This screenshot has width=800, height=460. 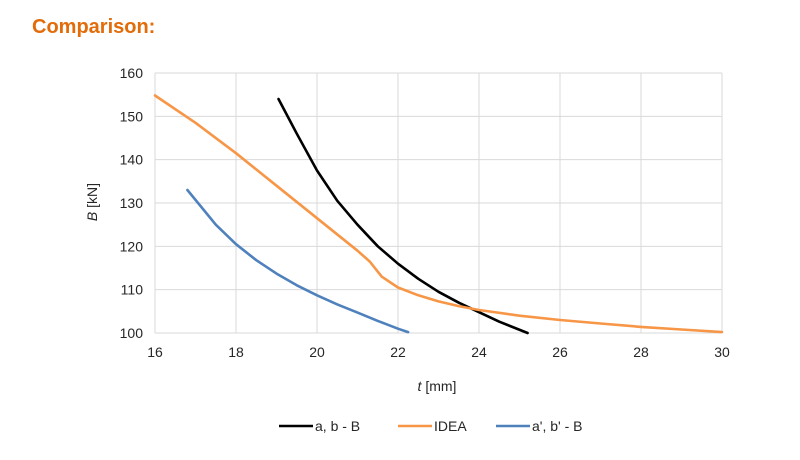 What do you see at coordinates (132, 73) in the screenshot?
I see `y-tick-label: 160` at bounding box center [132, 73].